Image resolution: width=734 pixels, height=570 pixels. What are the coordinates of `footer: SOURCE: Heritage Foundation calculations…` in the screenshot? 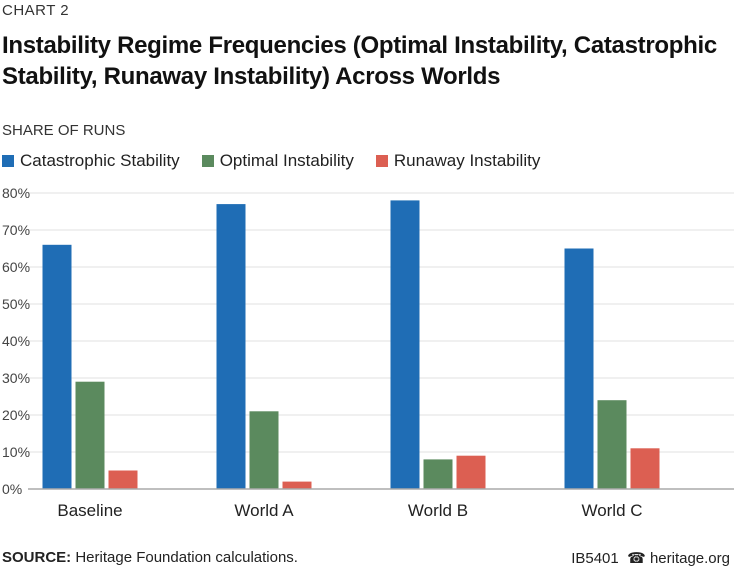 It's located at (367, 558).